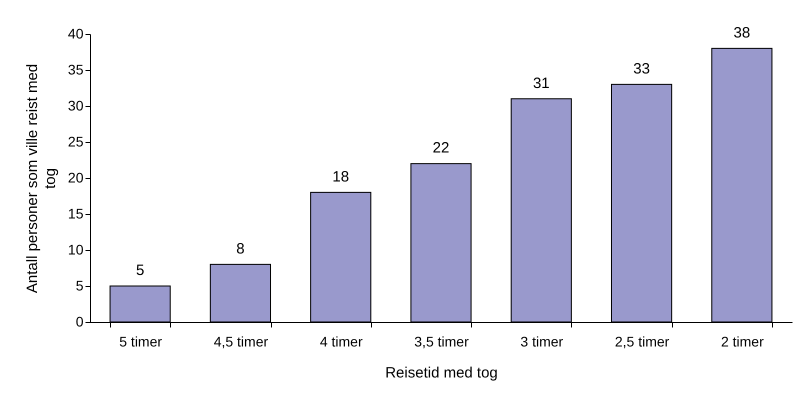 This screenshot has height=403, width=802. What do you see at coordinates (80, 322) in the screenshot?
I see `y-tick-label: 0` at bounding box center [80, 322].